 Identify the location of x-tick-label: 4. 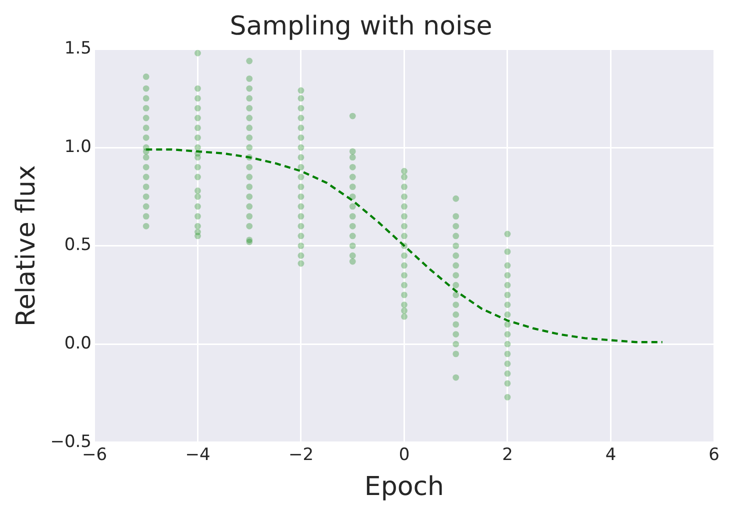
(610, 455).